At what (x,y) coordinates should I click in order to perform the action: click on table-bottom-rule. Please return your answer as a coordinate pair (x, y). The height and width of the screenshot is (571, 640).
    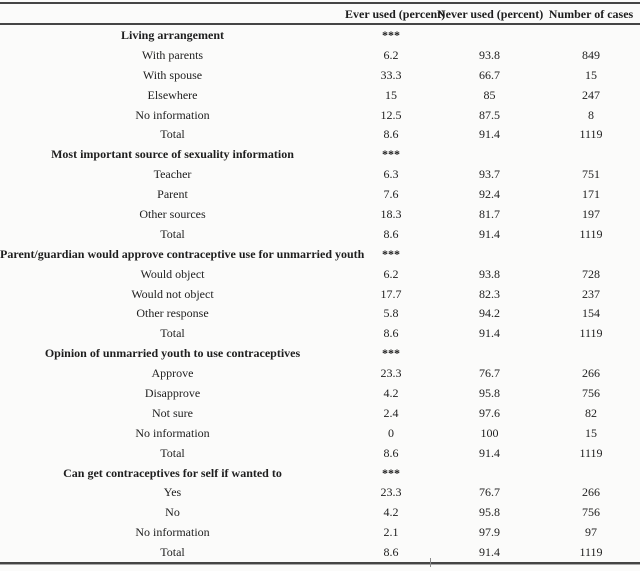
    Looking at the image, I should click on (320, 564).